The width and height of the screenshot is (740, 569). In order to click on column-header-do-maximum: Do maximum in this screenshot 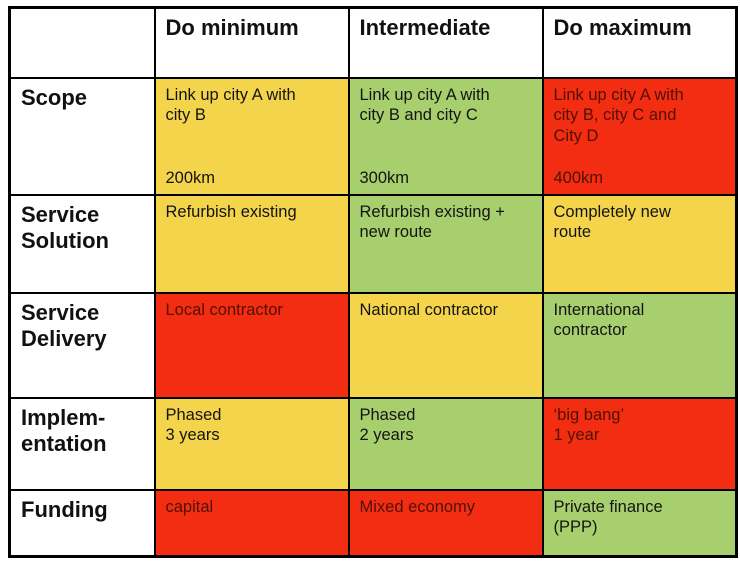, I will do `click(639, 42)`.